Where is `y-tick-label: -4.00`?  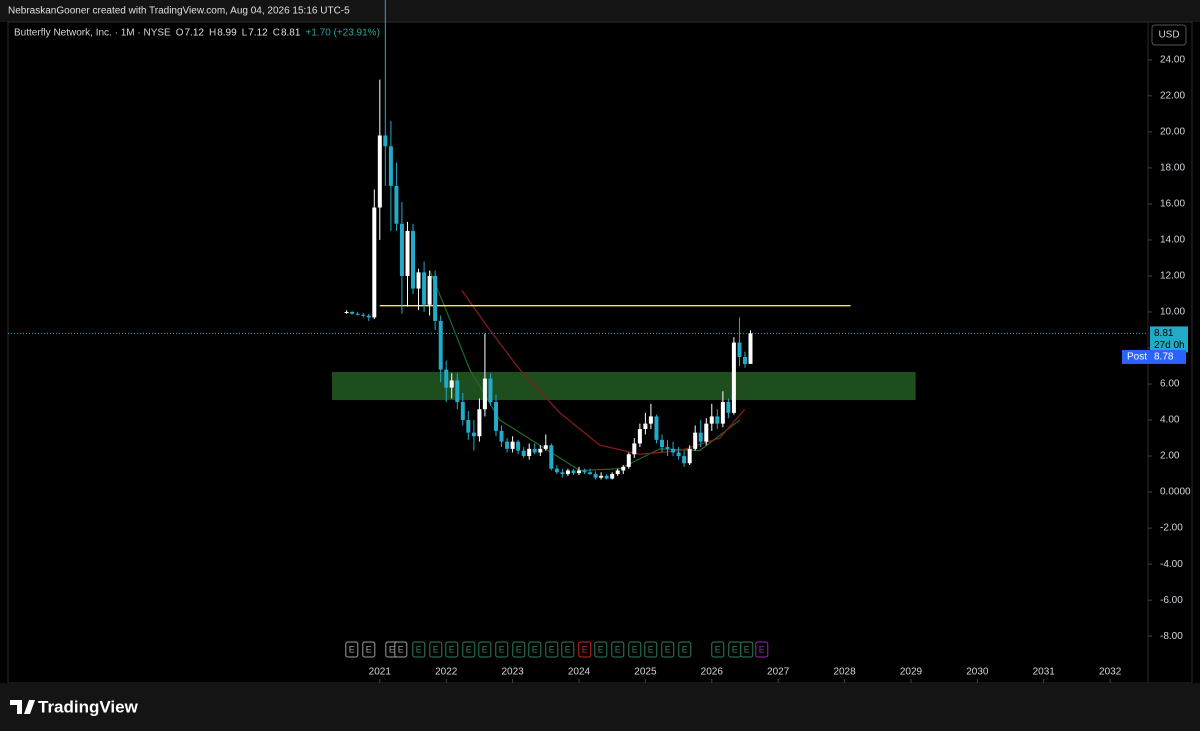
y-tick-label: -4.00 is located at coordinates (1171, 564).